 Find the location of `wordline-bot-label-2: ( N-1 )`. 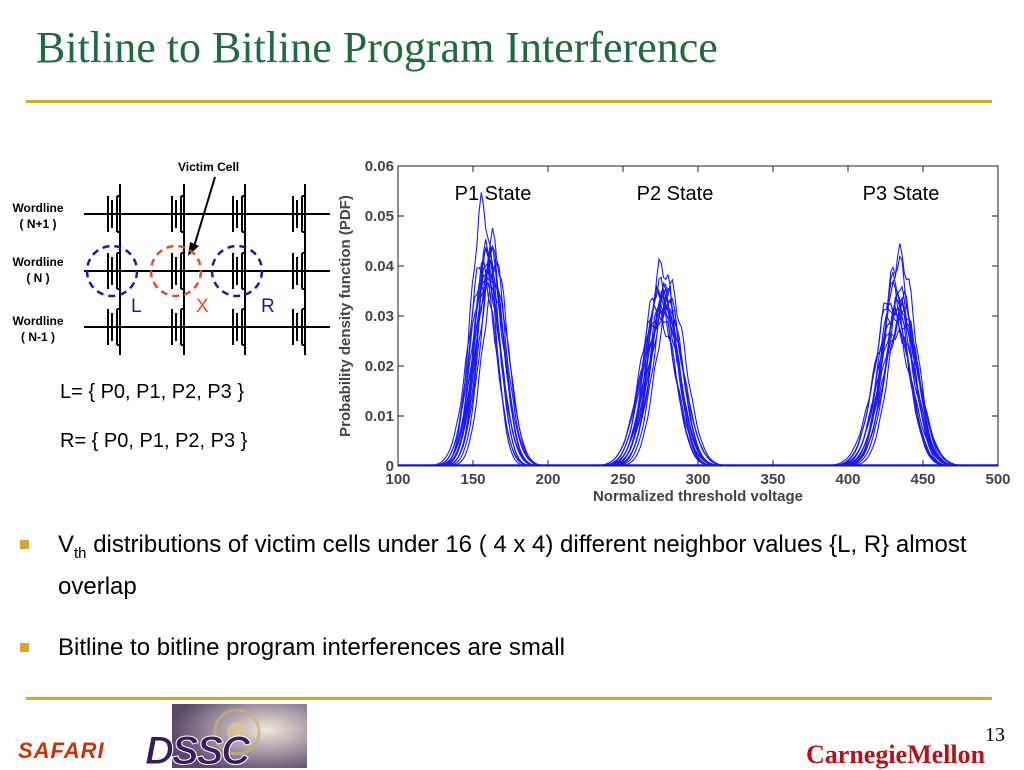

wordline-bot-label-2: ( N-1 ) is located at coordinates (38, 337).